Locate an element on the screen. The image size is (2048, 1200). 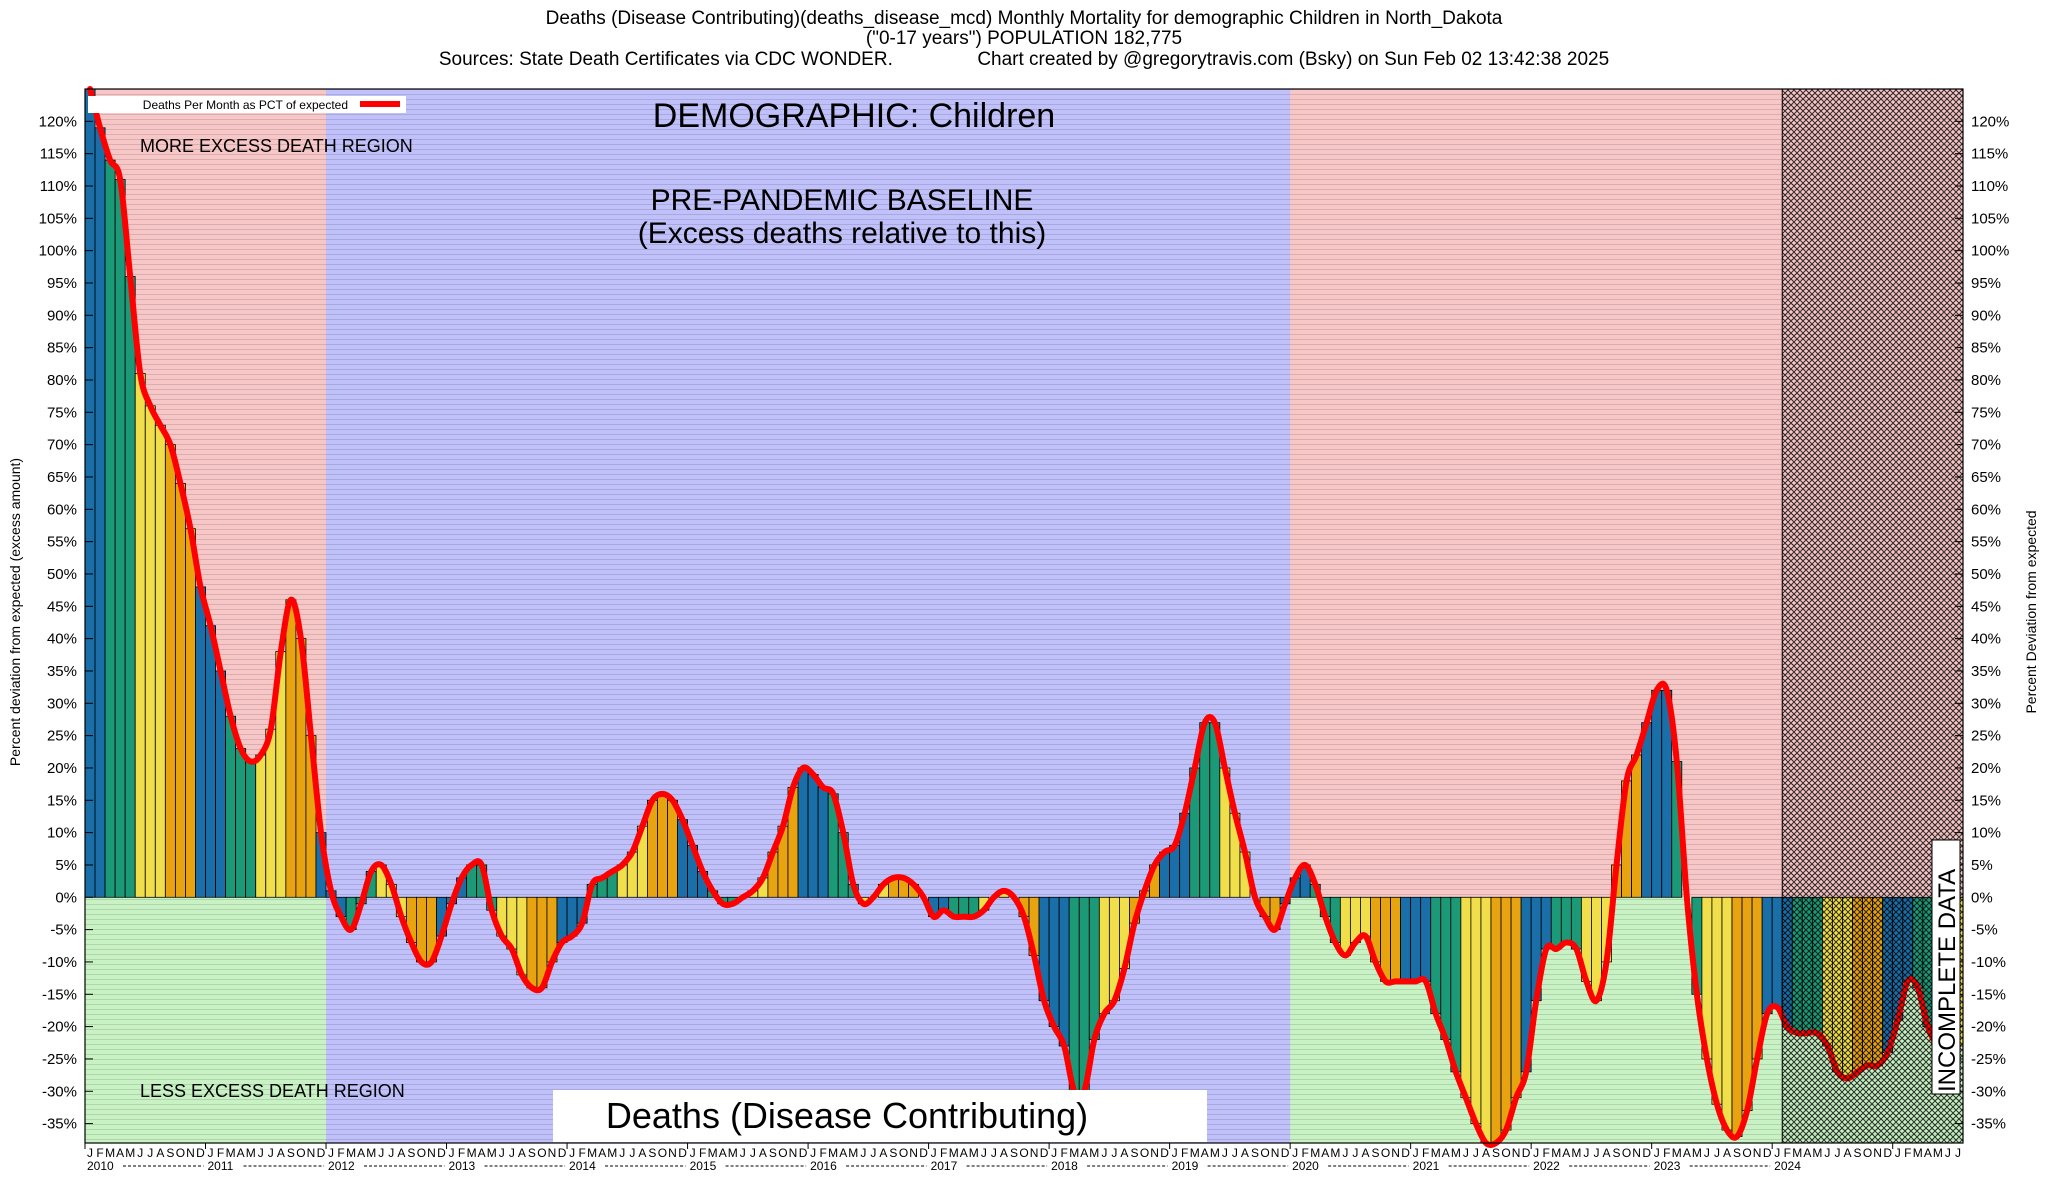
x-year-label: 2024 is located at coordinates (1787, 1166).